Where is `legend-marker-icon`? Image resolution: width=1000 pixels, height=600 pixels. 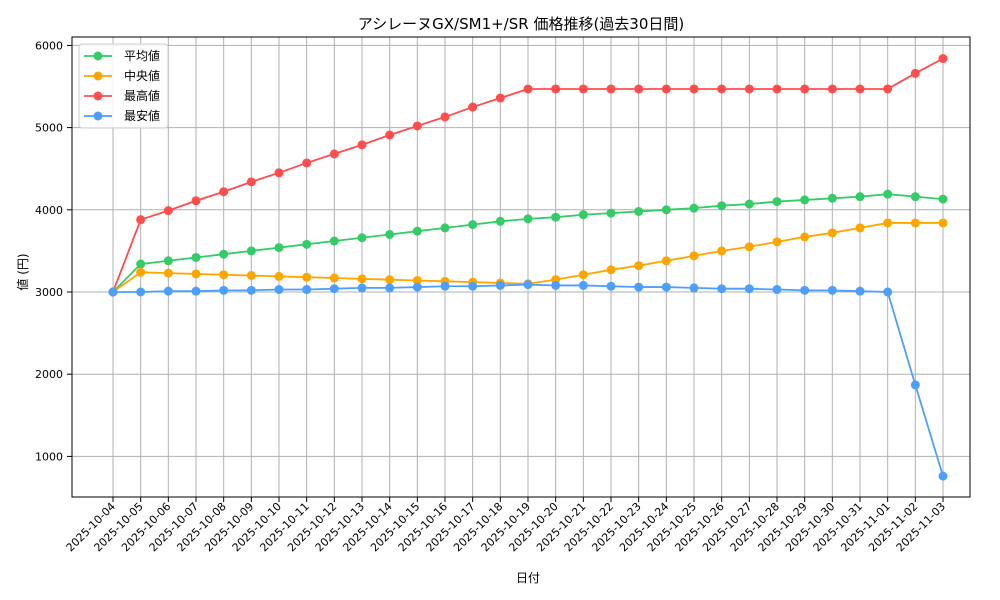 legend-marker-icon is located at coordinates (98, 56).